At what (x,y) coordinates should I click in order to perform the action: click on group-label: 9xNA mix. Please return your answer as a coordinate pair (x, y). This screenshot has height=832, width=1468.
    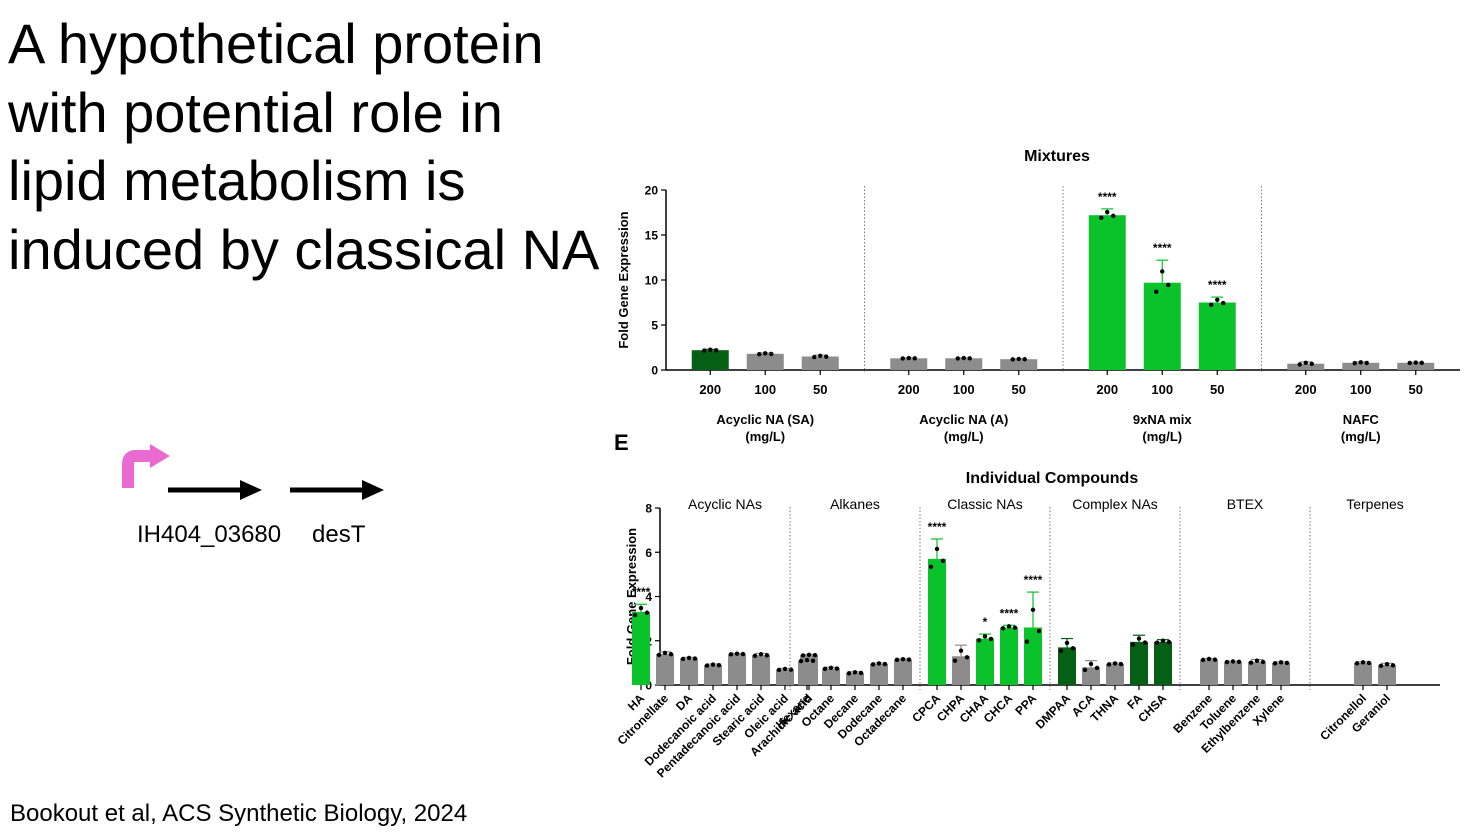
    Looking at the image, I should click on (1163, 419).